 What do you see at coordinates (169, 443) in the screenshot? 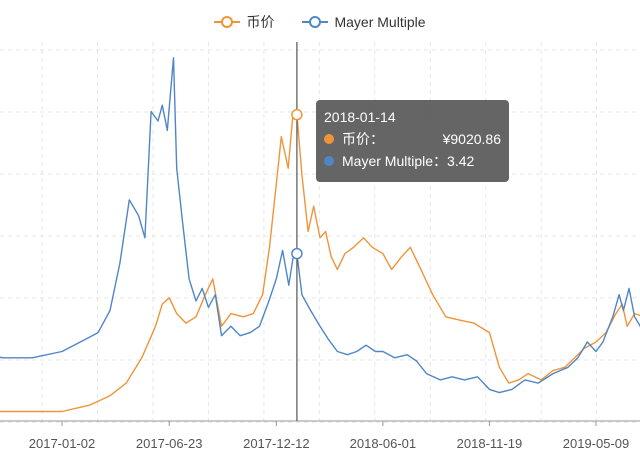
I see `x-tick-label: 2017-06-23` at bounding box center [169, 443].